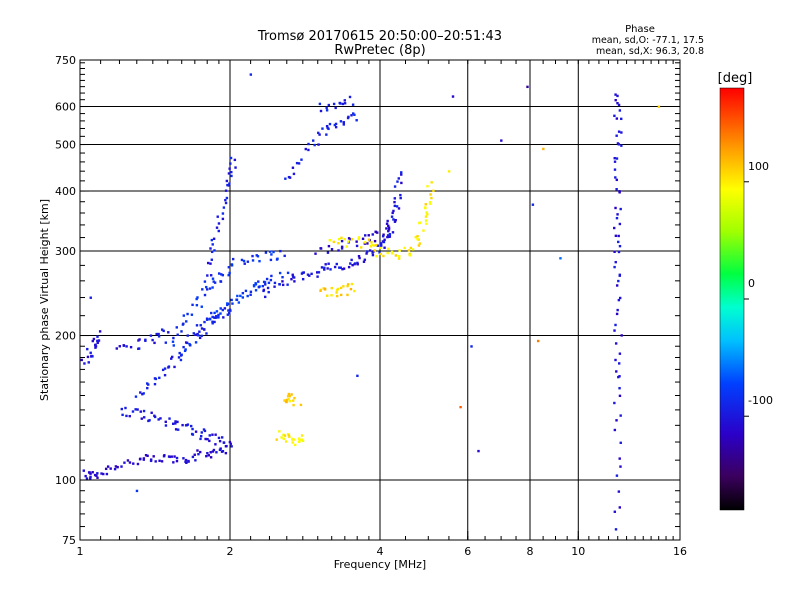  I want to click on x-tick-label: 4, so click(380, 551).